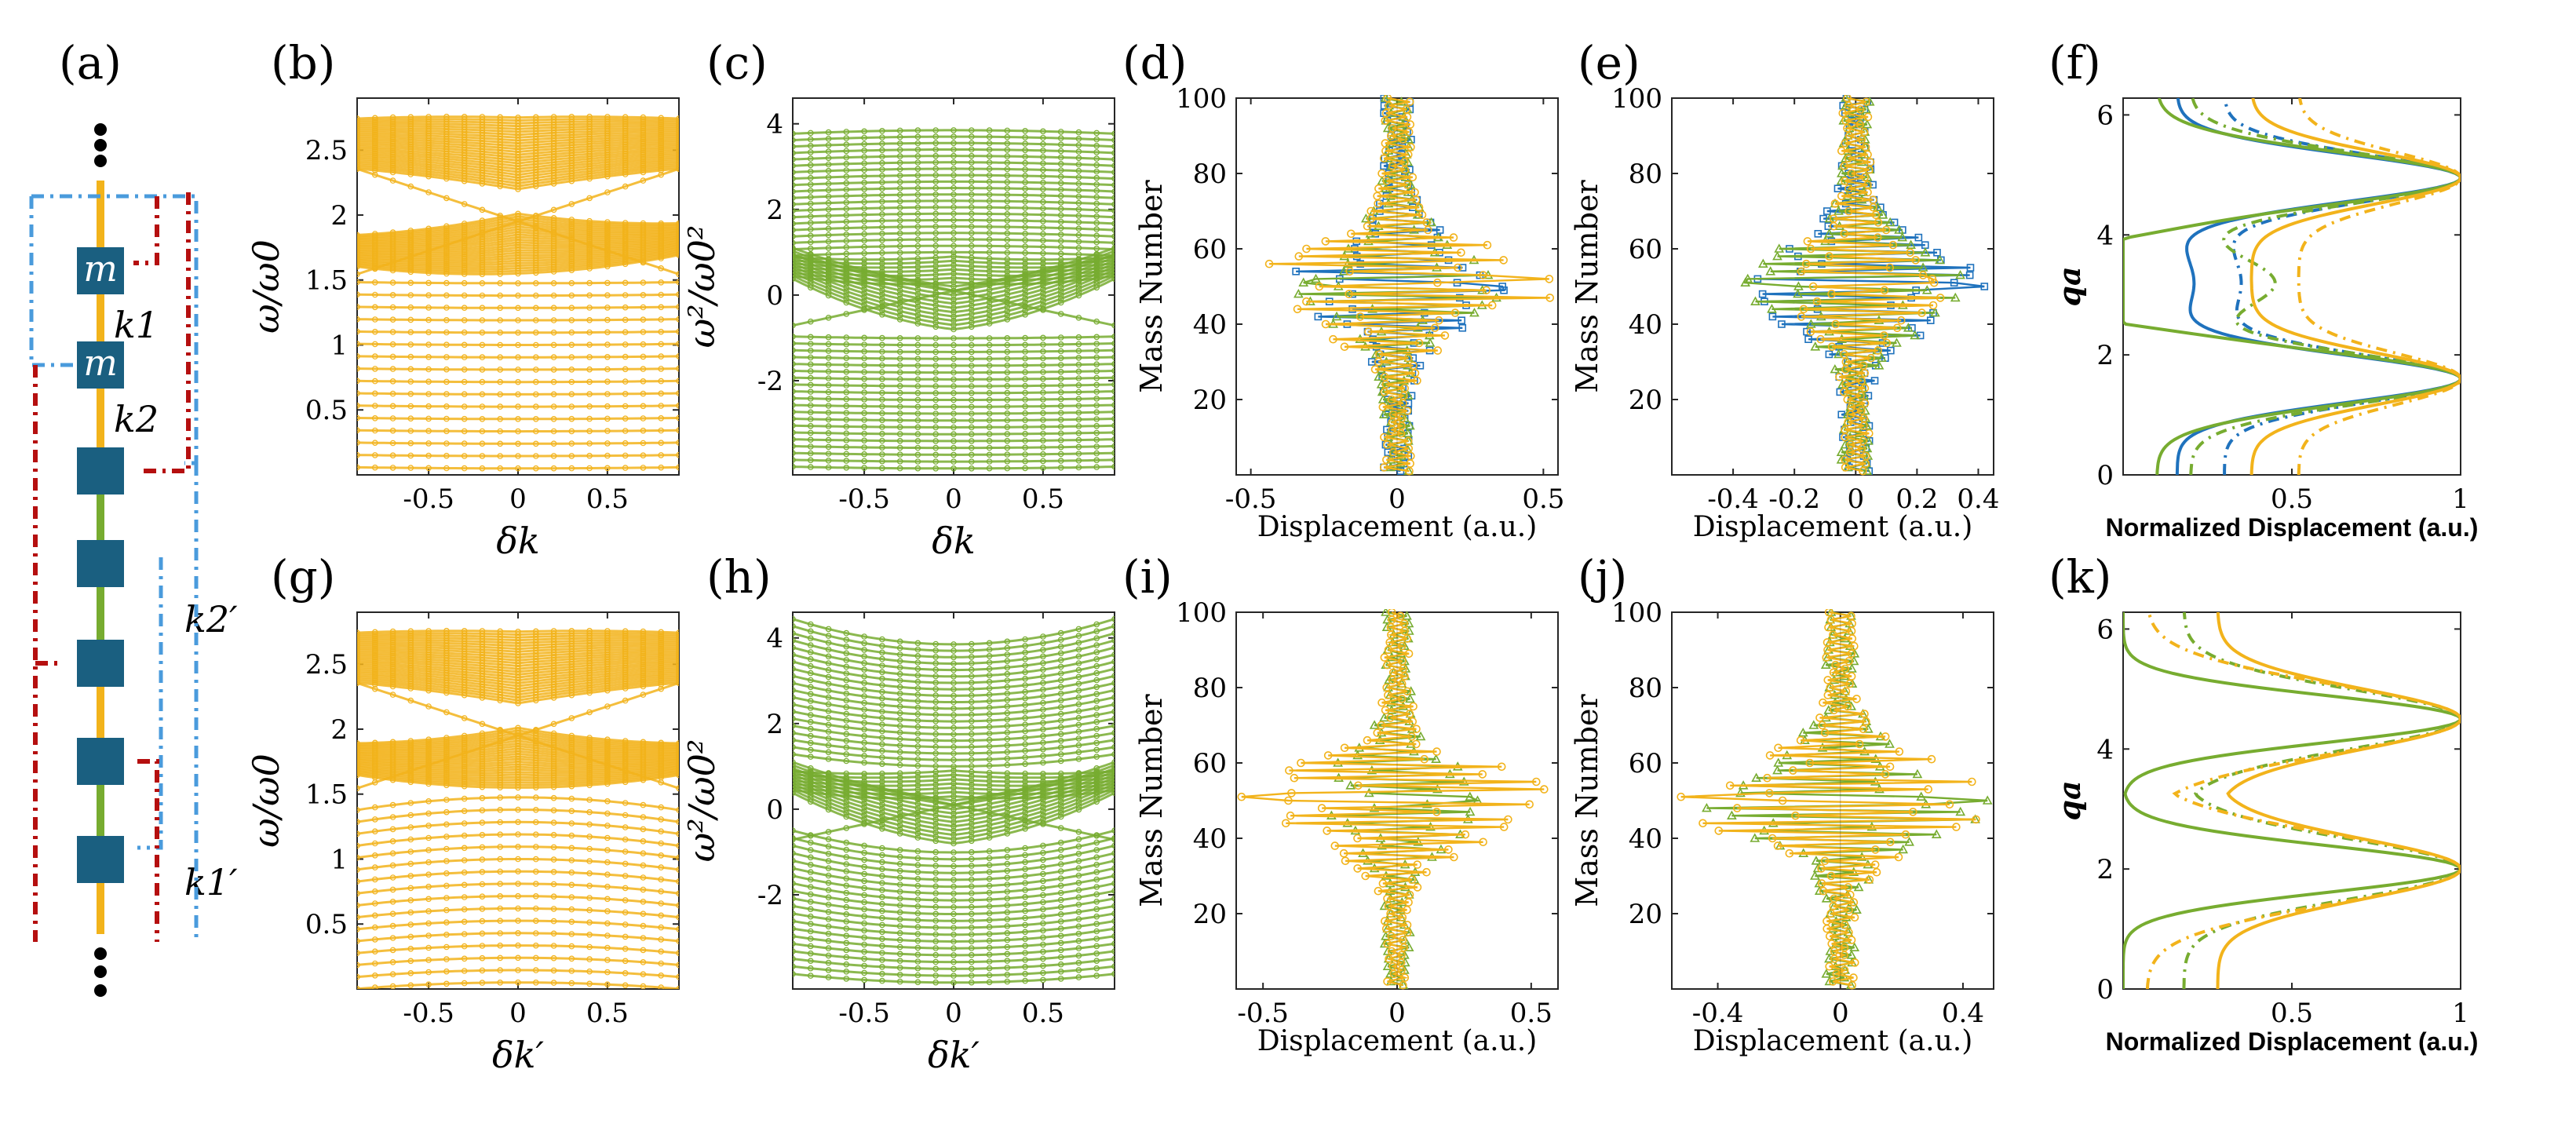  What do you see at coordinates (1855, 499) in the screenshot?
I see `x-tick-label: 0` at bounding box center [1855, 499].